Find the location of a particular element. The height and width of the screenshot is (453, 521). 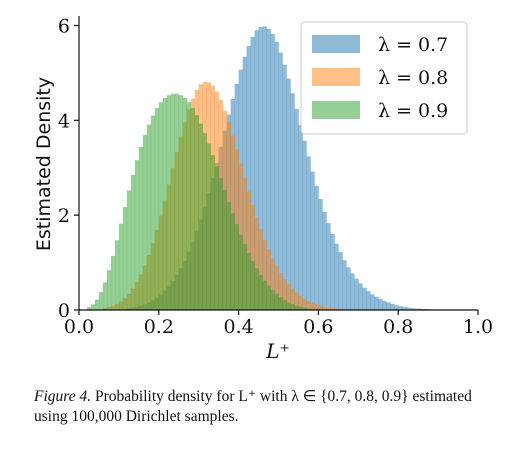

x-axis-label: L⁺ is located at coordinates (277, 351).